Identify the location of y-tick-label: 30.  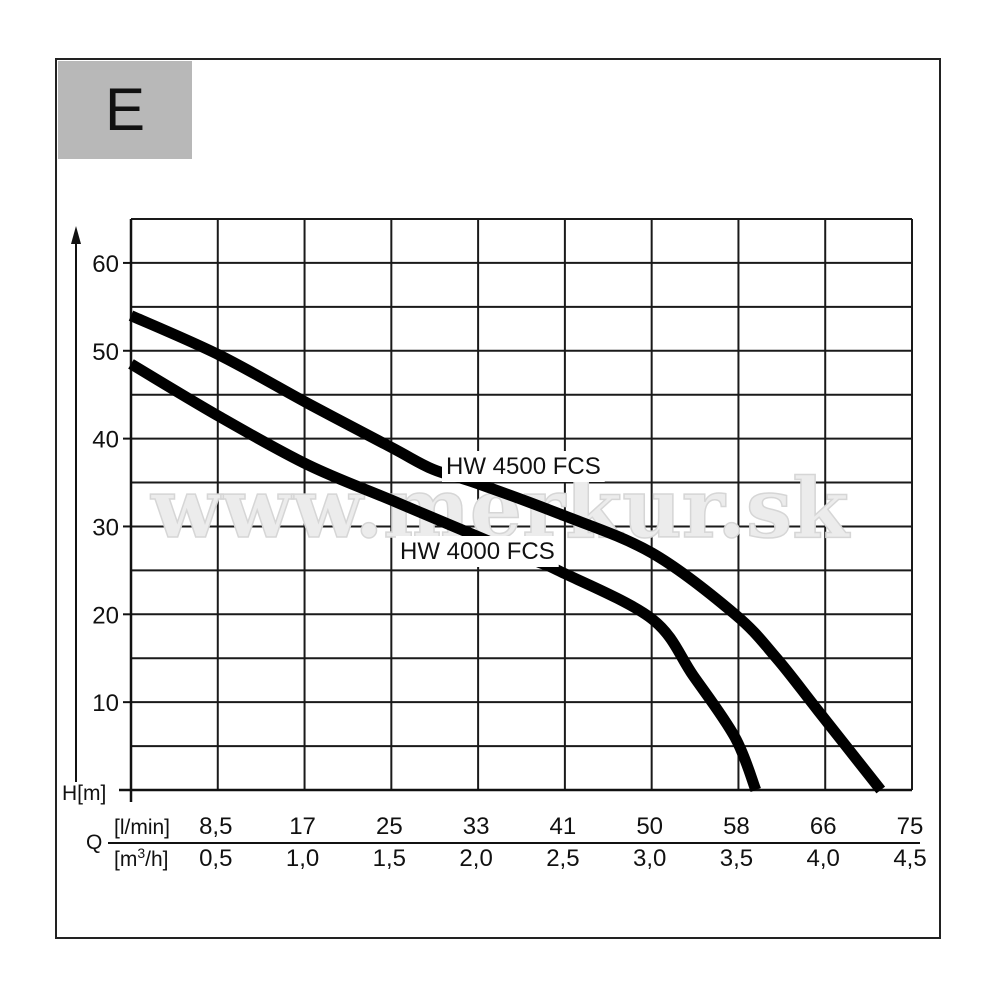
(105, 527).